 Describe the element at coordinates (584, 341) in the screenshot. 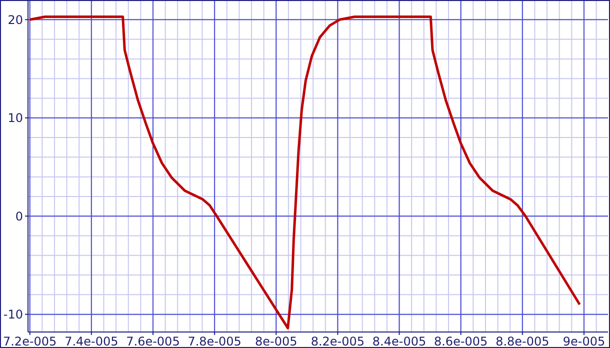

I see `x-tick-label: 9e-005` at that location.